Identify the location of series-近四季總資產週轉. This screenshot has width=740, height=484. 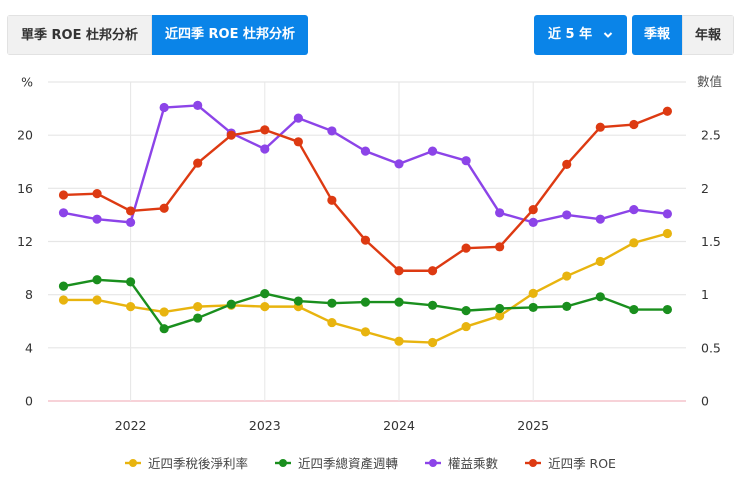
(365, 304).